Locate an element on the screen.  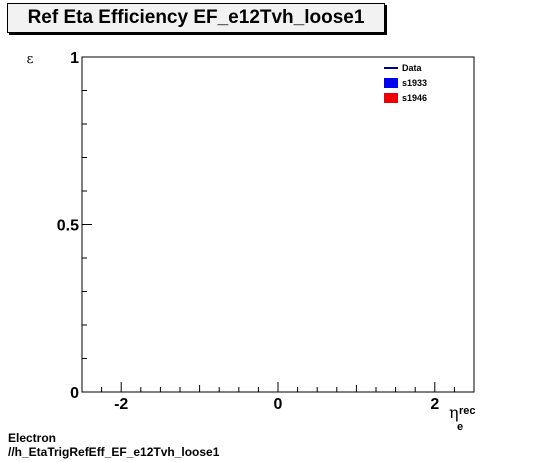
legend: Data s1933 s1946 is located at coordinates (405, 83).